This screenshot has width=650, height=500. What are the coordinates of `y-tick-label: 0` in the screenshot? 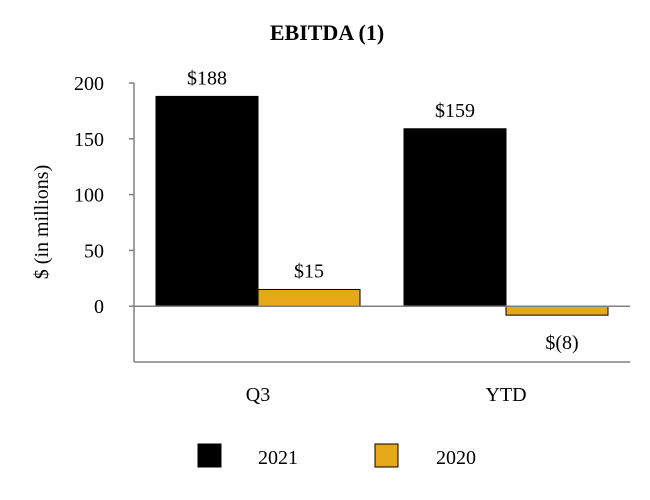 It's located at (99, 307).